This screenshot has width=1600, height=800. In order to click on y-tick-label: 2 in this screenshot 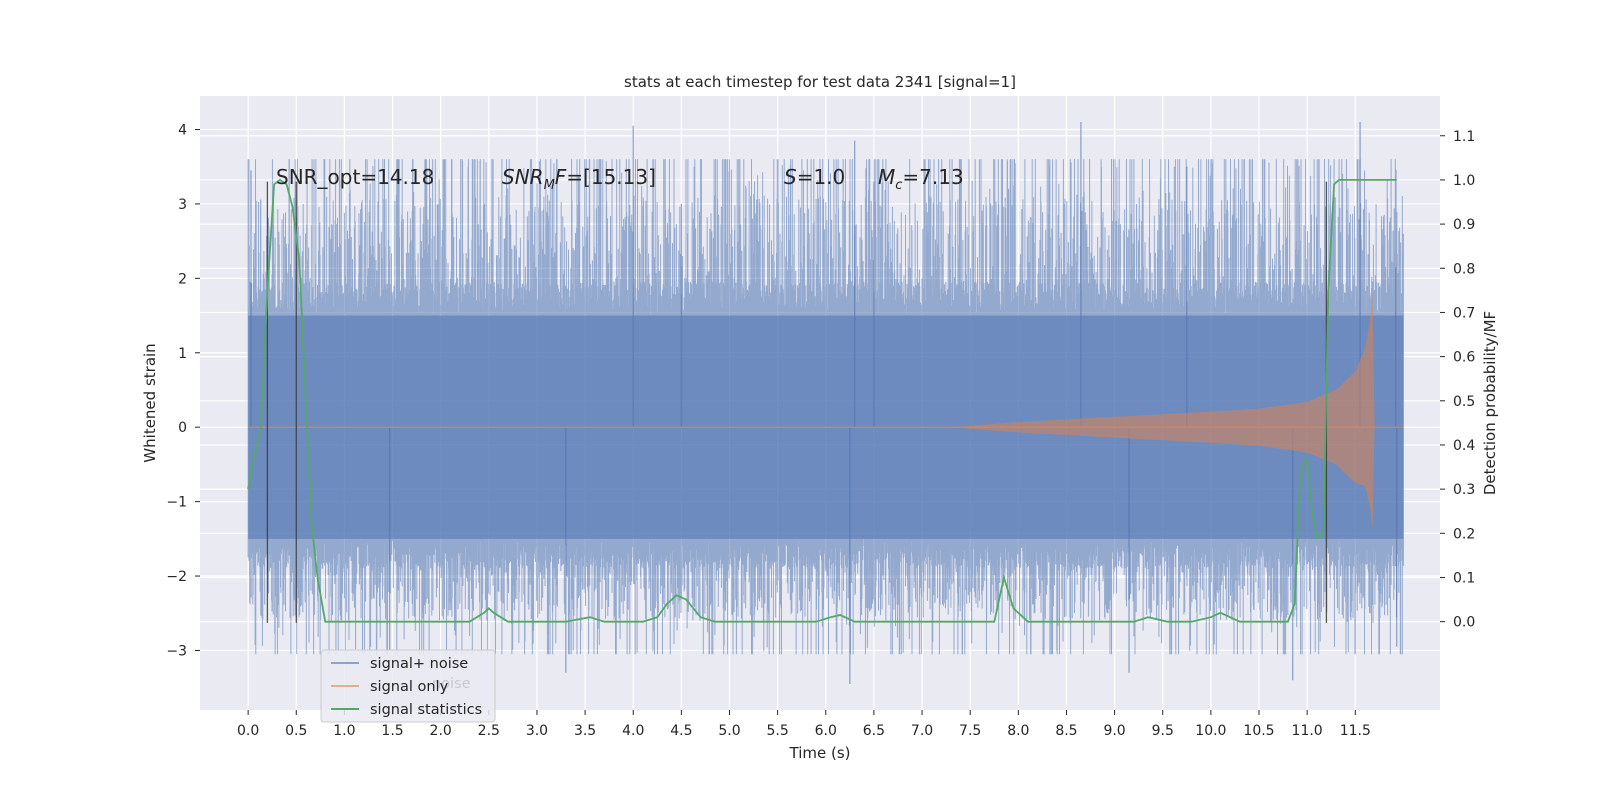, I will do `click(182, 279)`.